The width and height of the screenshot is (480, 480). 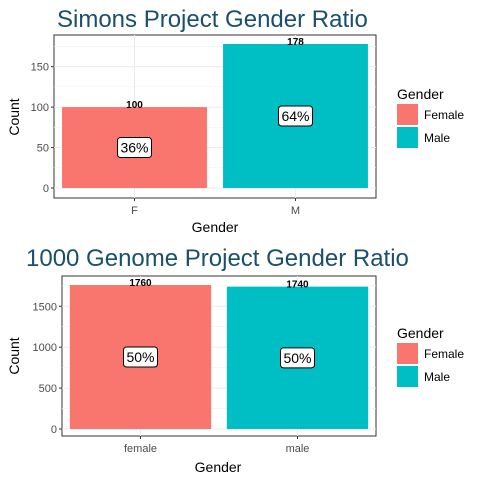 I want to click on bar-value-label: 1760, so click(x=140, y=283).